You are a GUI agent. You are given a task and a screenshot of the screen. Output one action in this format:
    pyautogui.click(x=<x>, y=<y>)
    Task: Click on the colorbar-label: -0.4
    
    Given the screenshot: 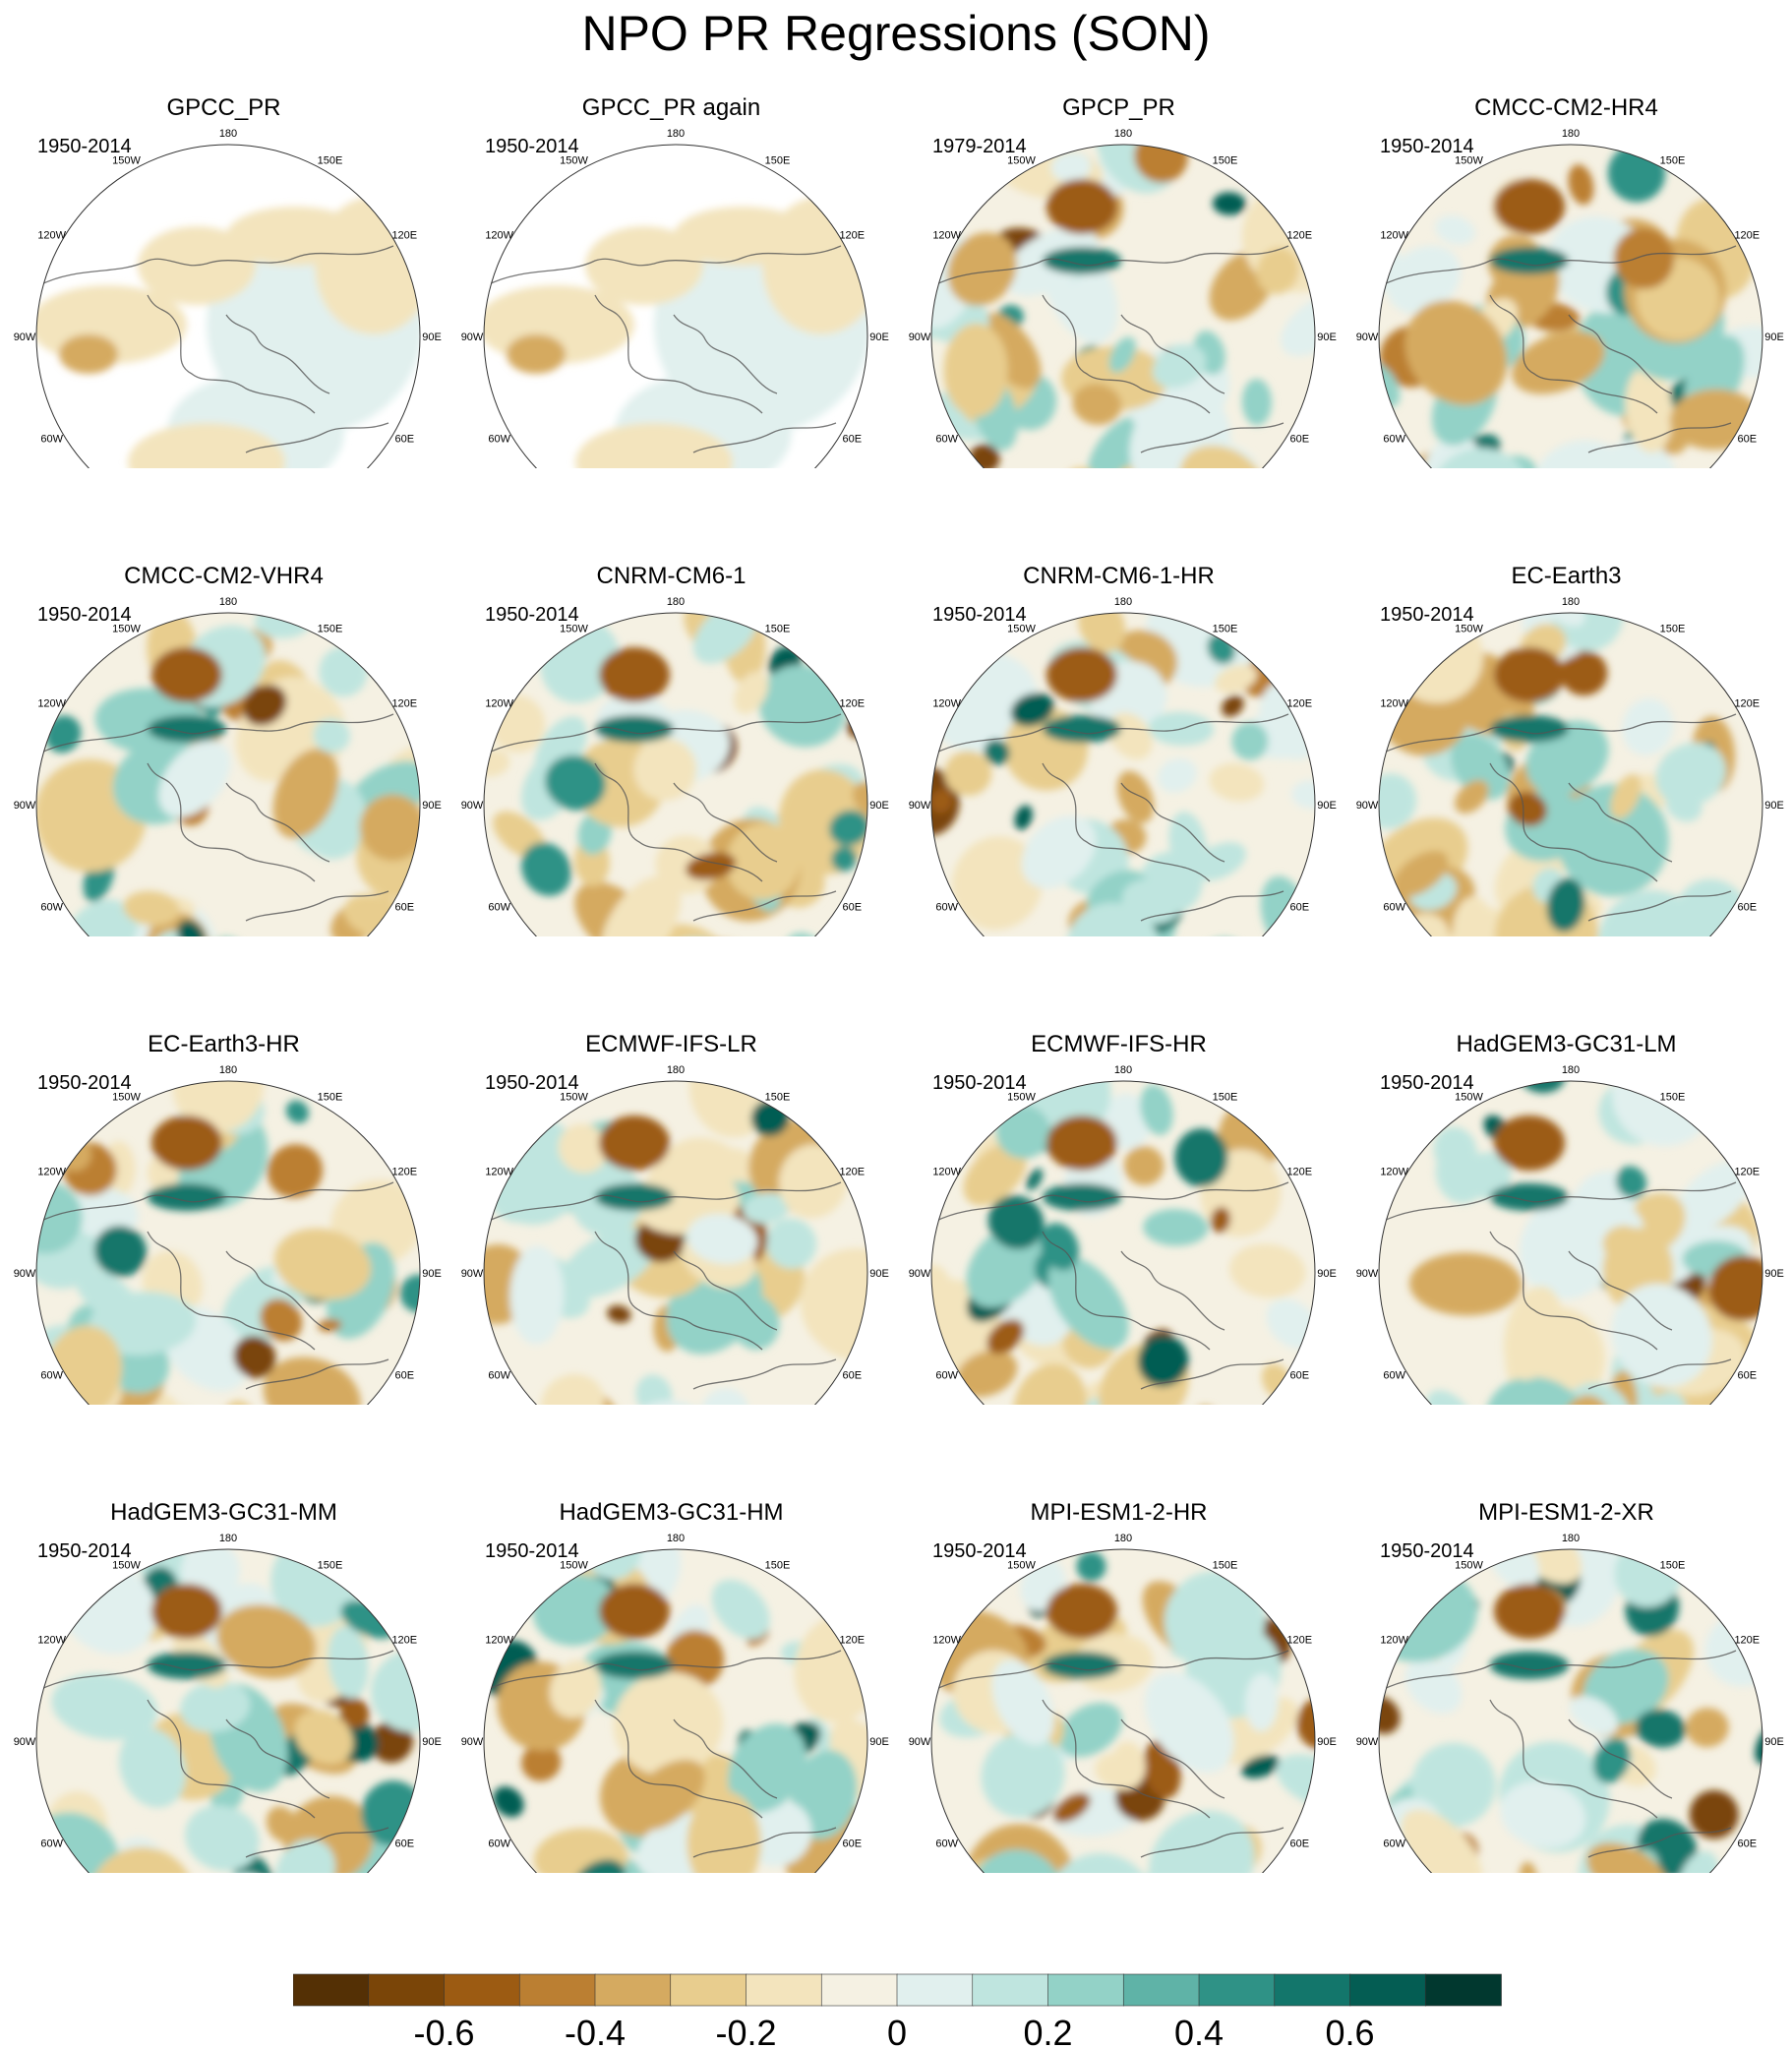 What is the action you would take?
    pyautogui.click(x=595, y=2031)
    